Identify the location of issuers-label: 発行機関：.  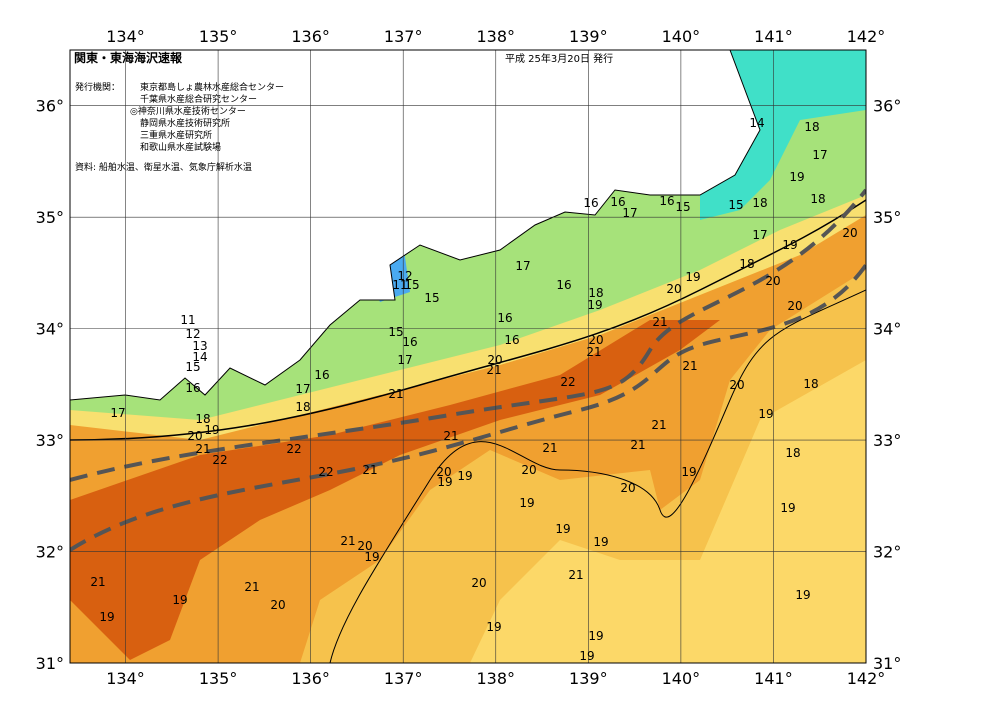
(97, 87).